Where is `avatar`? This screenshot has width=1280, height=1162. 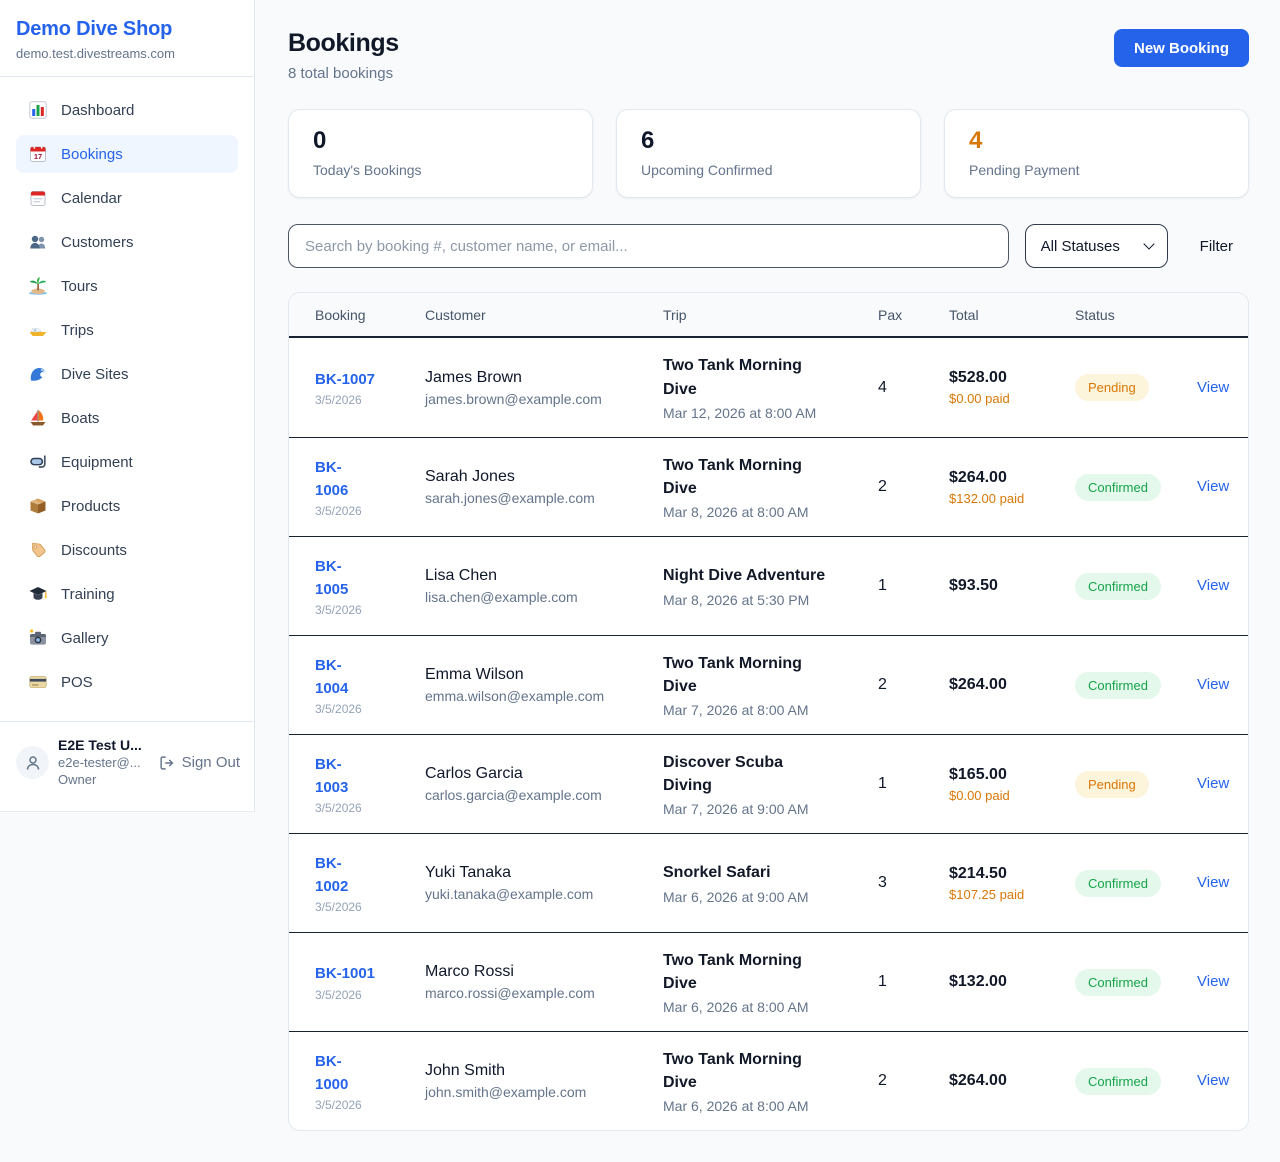 avatar is located at coordinates (32, 763).